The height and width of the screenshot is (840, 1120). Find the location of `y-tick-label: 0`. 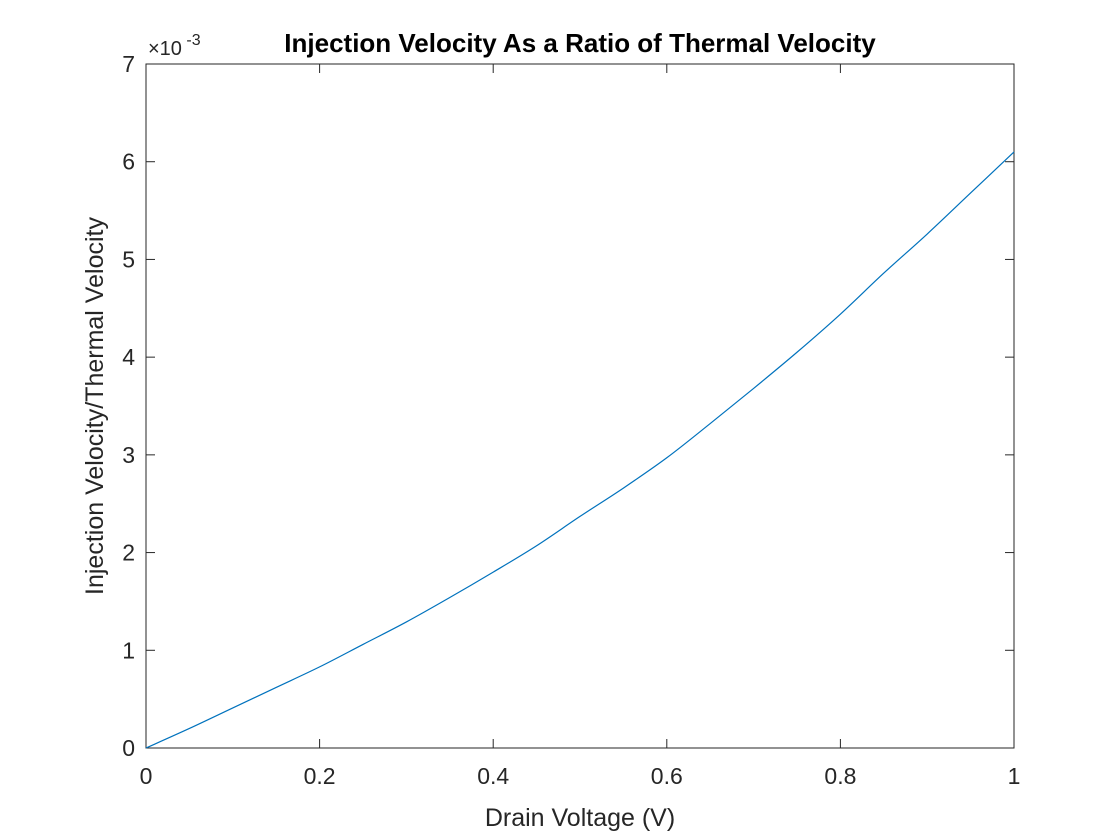

y-tick-label: 0 is located at coordinates (128, 748).